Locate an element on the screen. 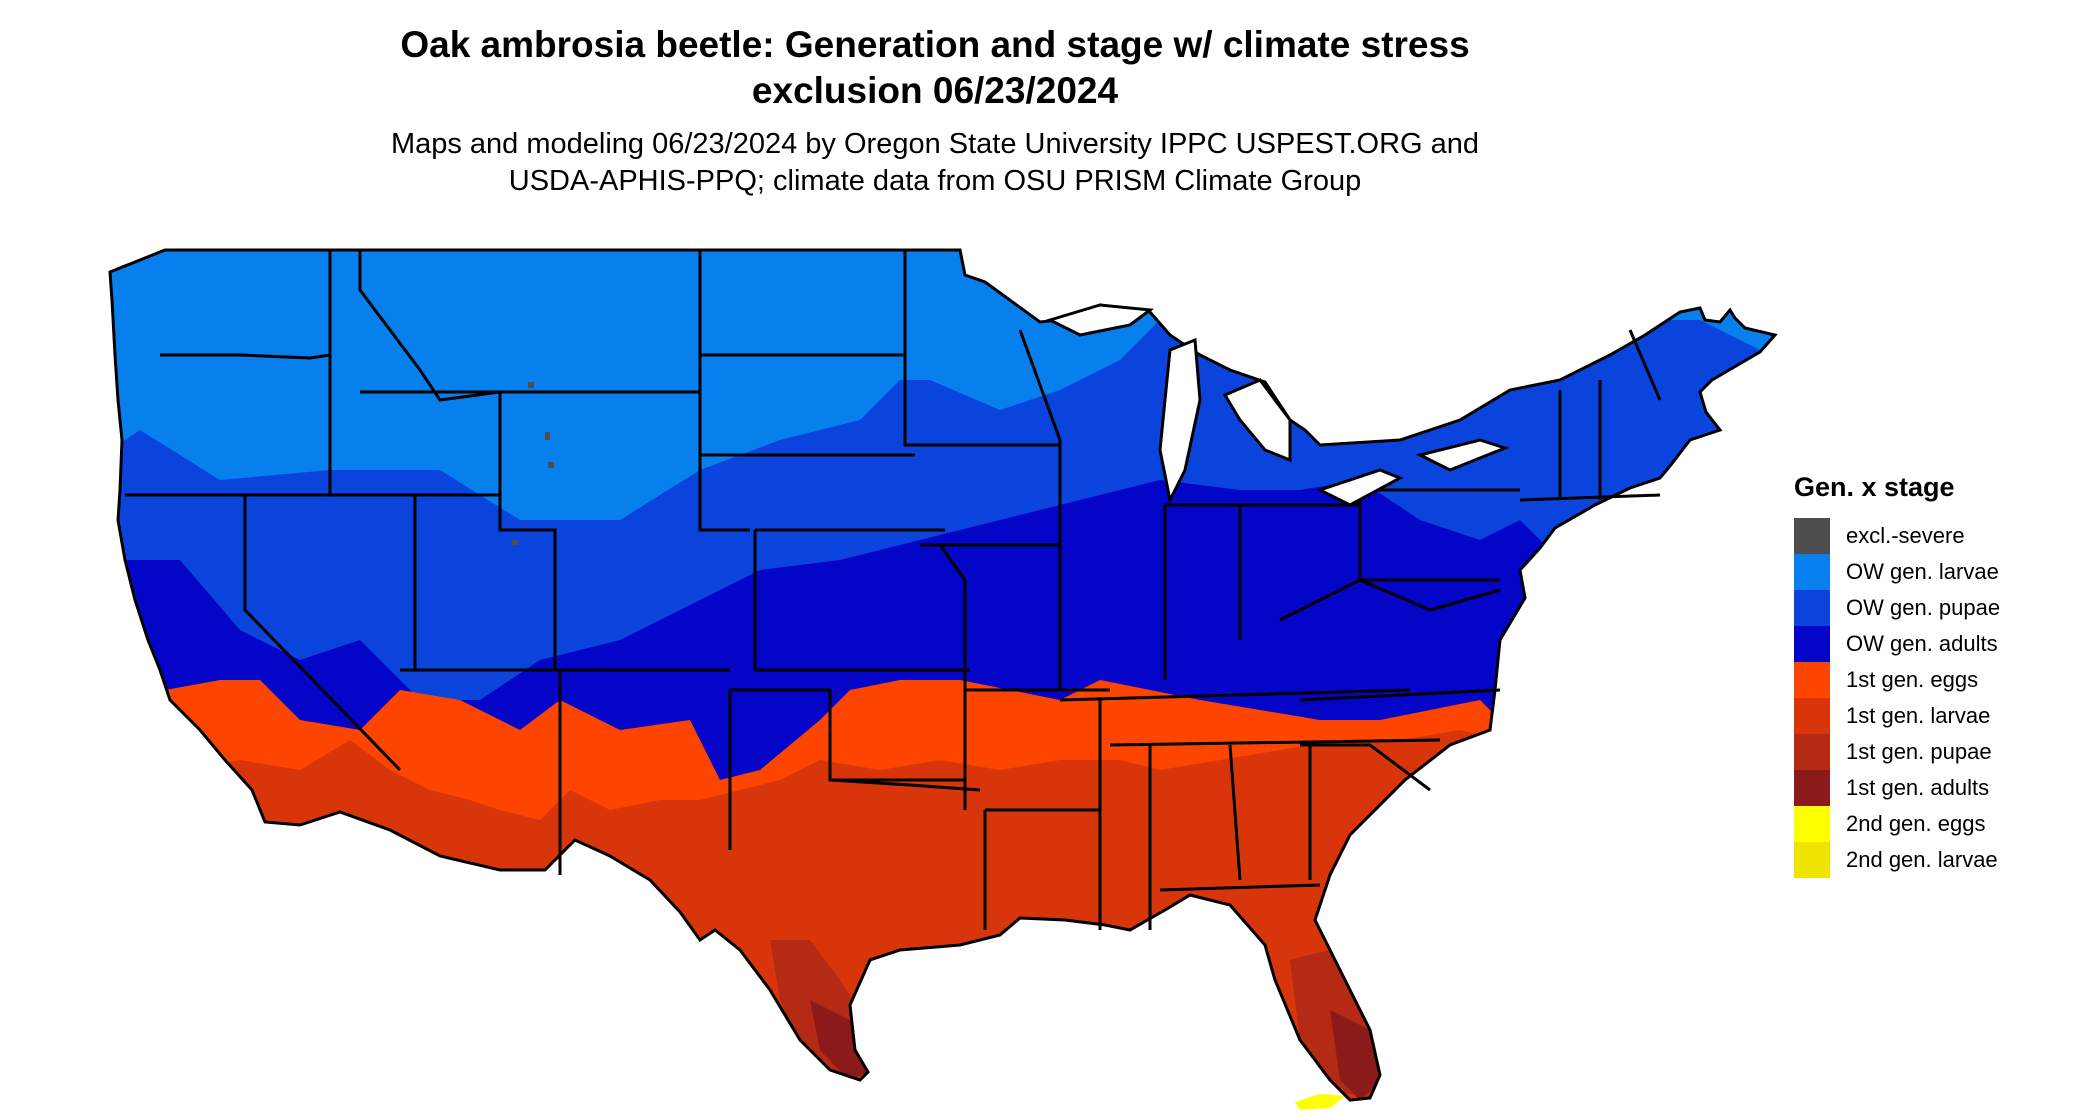 The height and width of the screenshot is (1116, 2100). legend-item: 2nd gen. larvae is located at coordinates (1939, 860).